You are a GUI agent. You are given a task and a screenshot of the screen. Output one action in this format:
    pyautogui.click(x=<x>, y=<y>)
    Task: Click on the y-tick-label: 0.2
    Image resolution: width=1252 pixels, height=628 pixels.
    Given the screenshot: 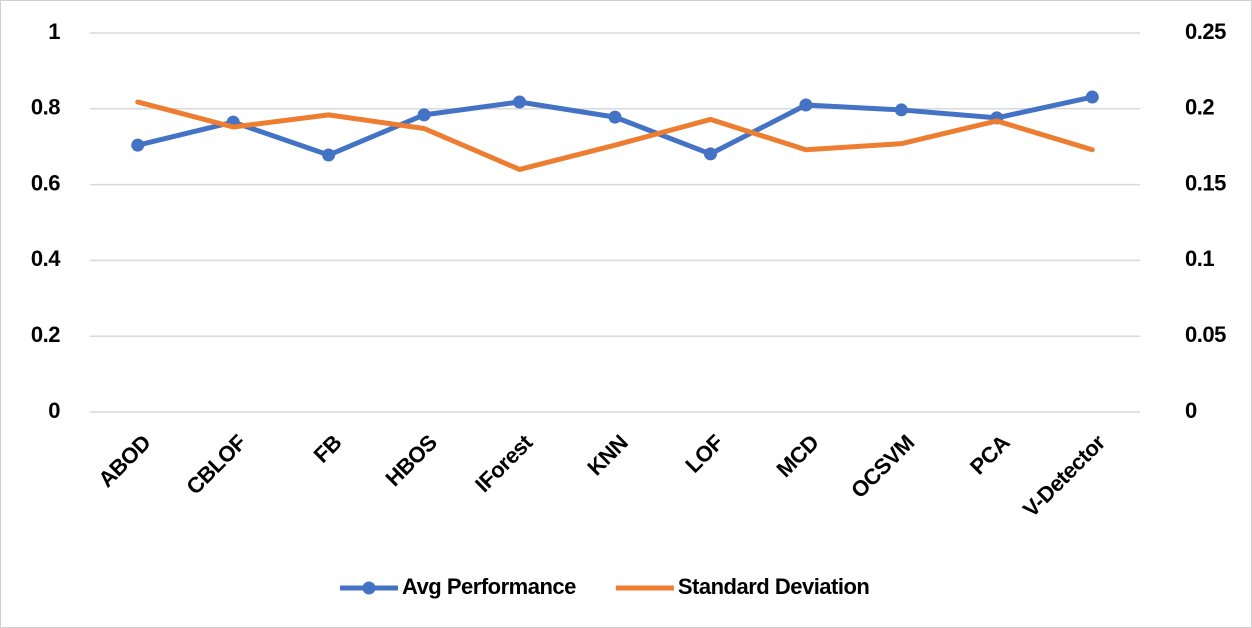 What is the action you would take?
    pyautogui.click(x=45, y=334)
    